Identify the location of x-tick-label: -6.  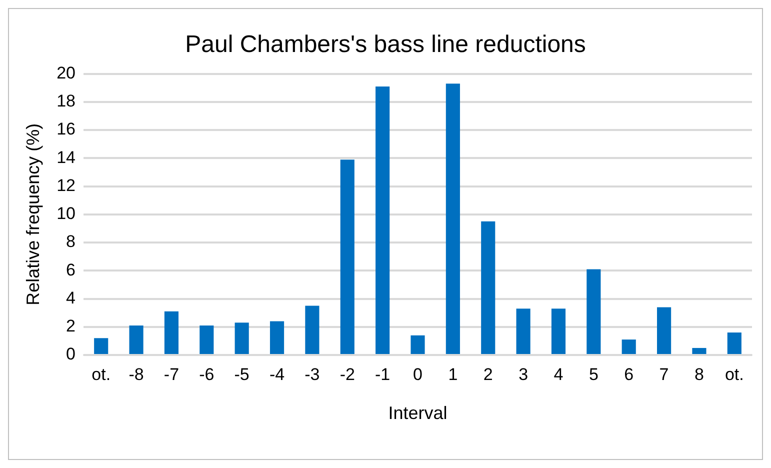
(206, 374).